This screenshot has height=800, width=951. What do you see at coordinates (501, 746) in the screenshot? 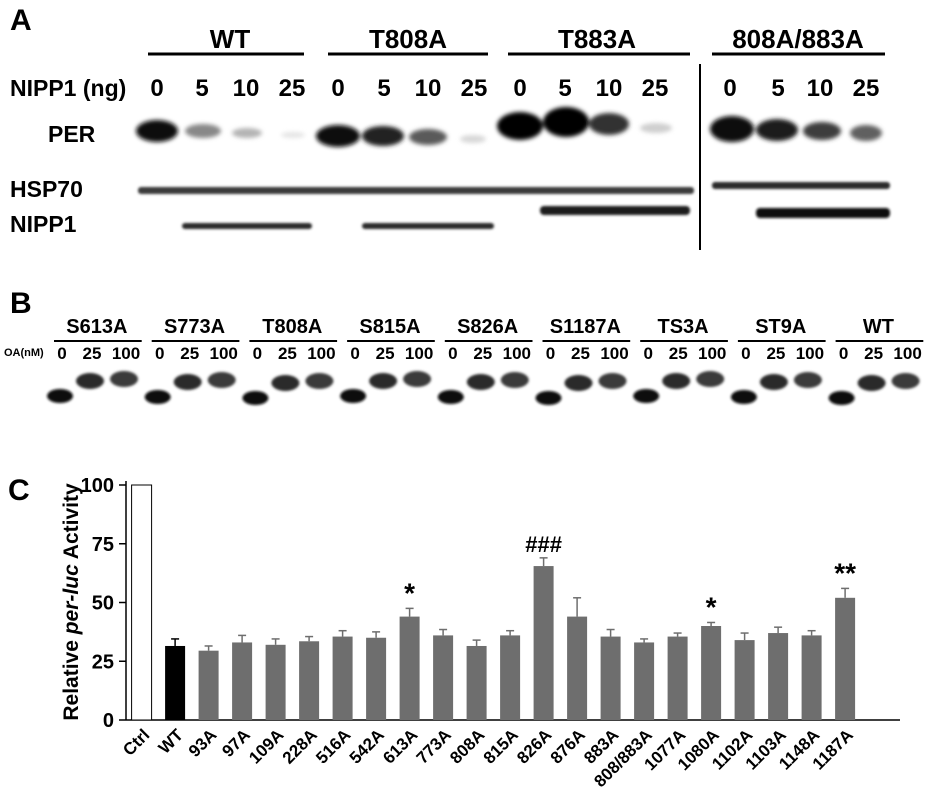
I see `x-tick-label: 815A` at bounding box center [501, 746].